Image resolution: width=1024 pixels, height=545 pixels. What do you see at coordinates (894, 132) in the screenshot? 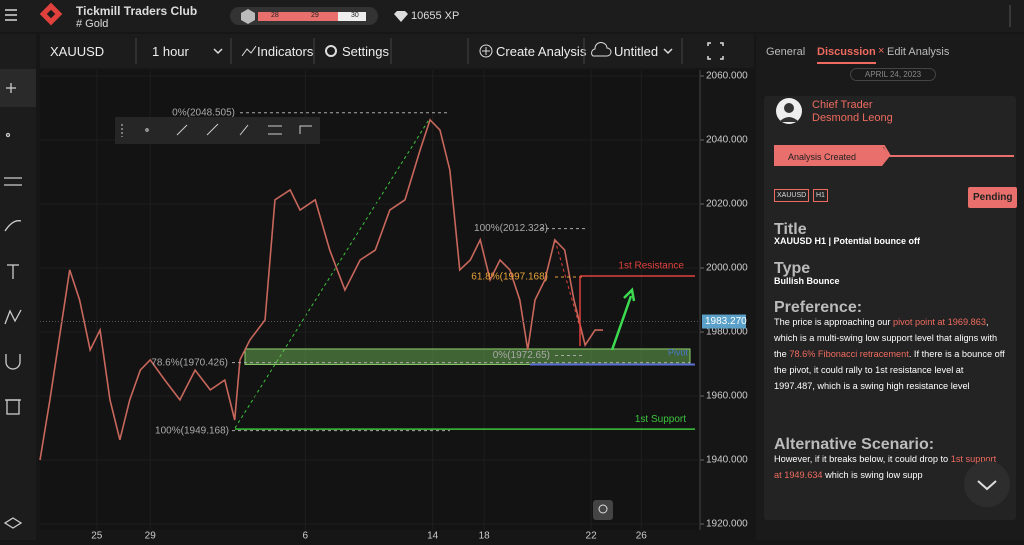
I see `card-graphics` at bounding box center [894, 132].